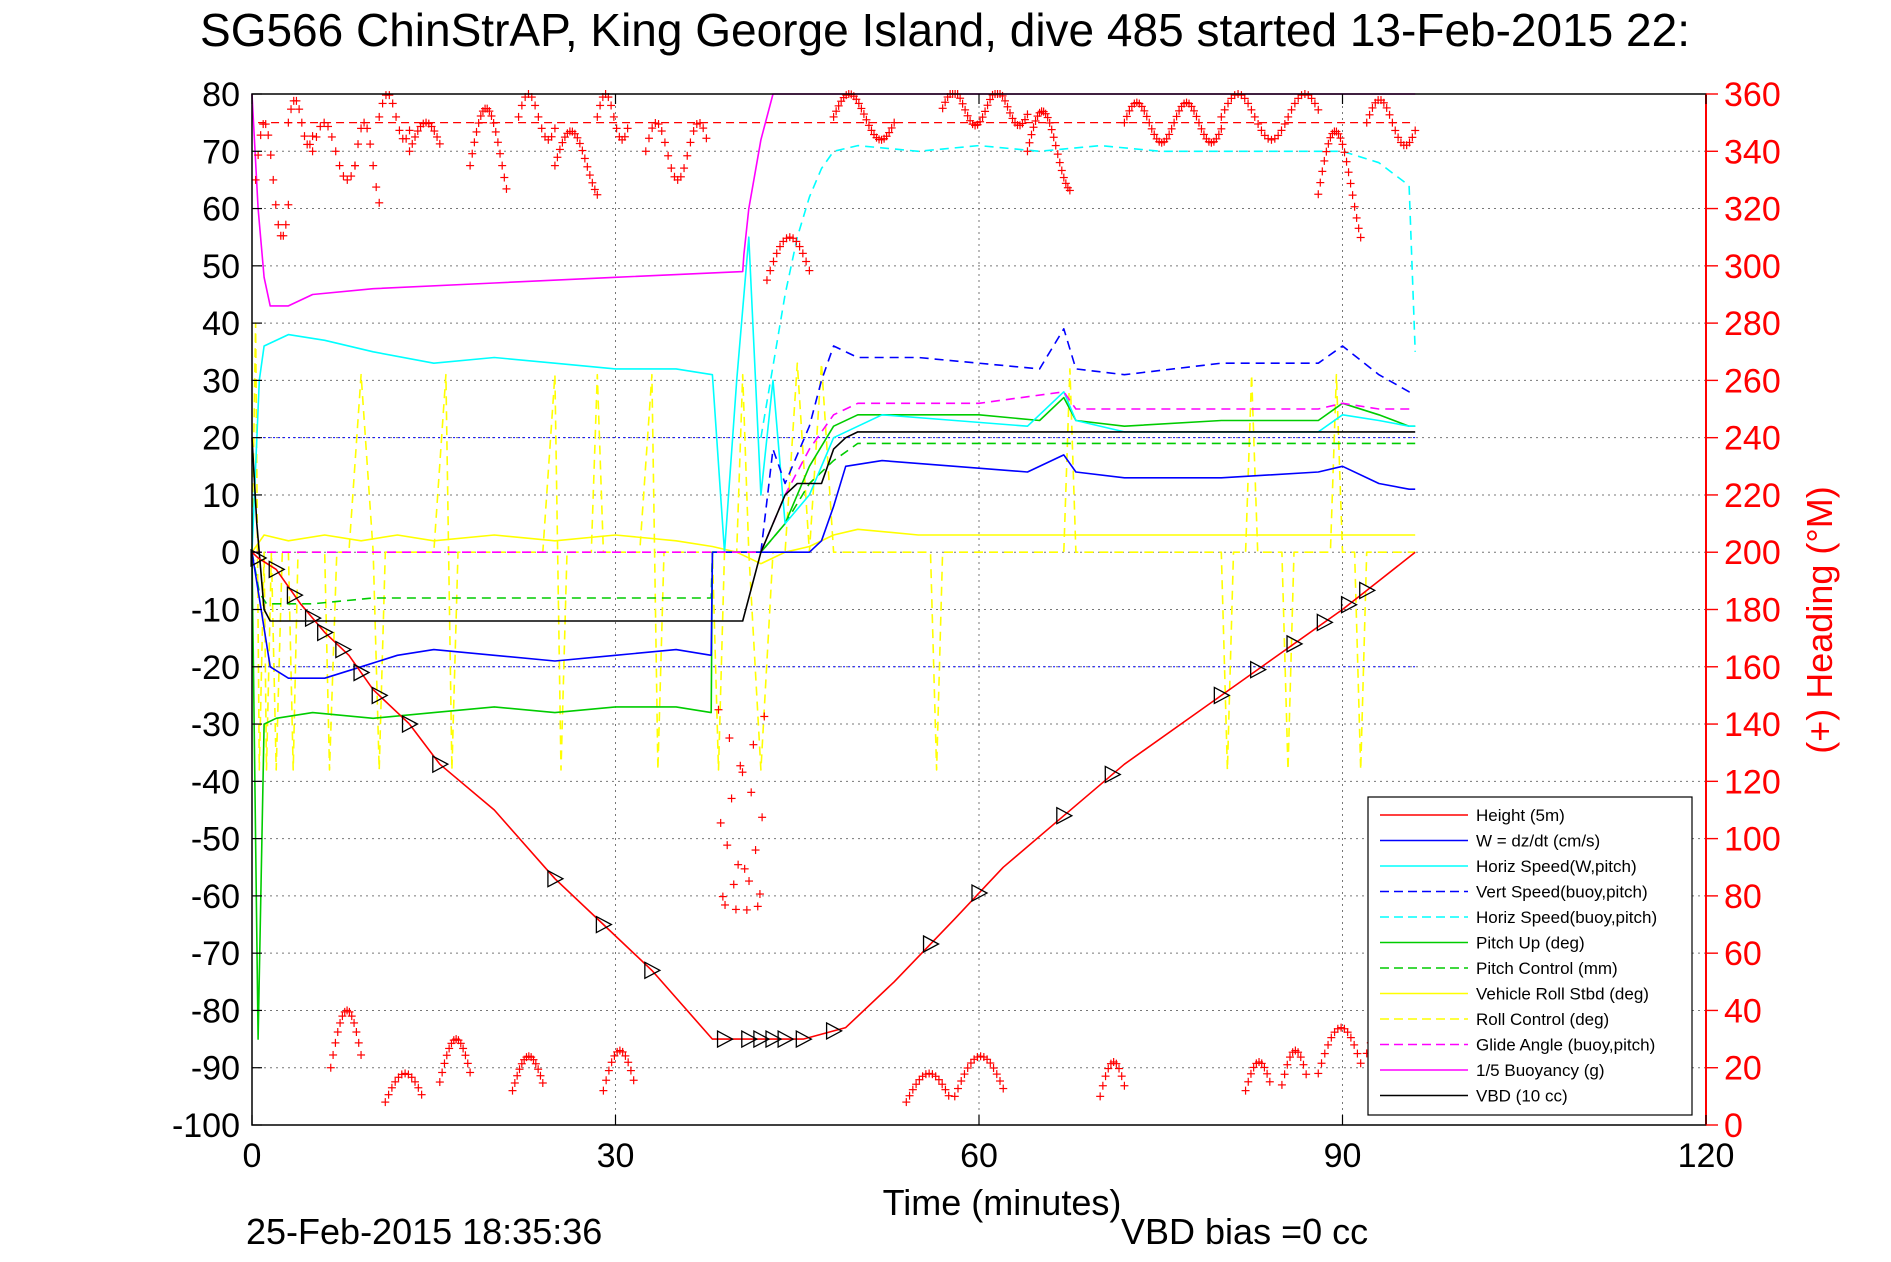  What do you see at coordinates (221, 381) in the screenshot?
I see `y-tick-label: 30` at bounding box center [221, 381].